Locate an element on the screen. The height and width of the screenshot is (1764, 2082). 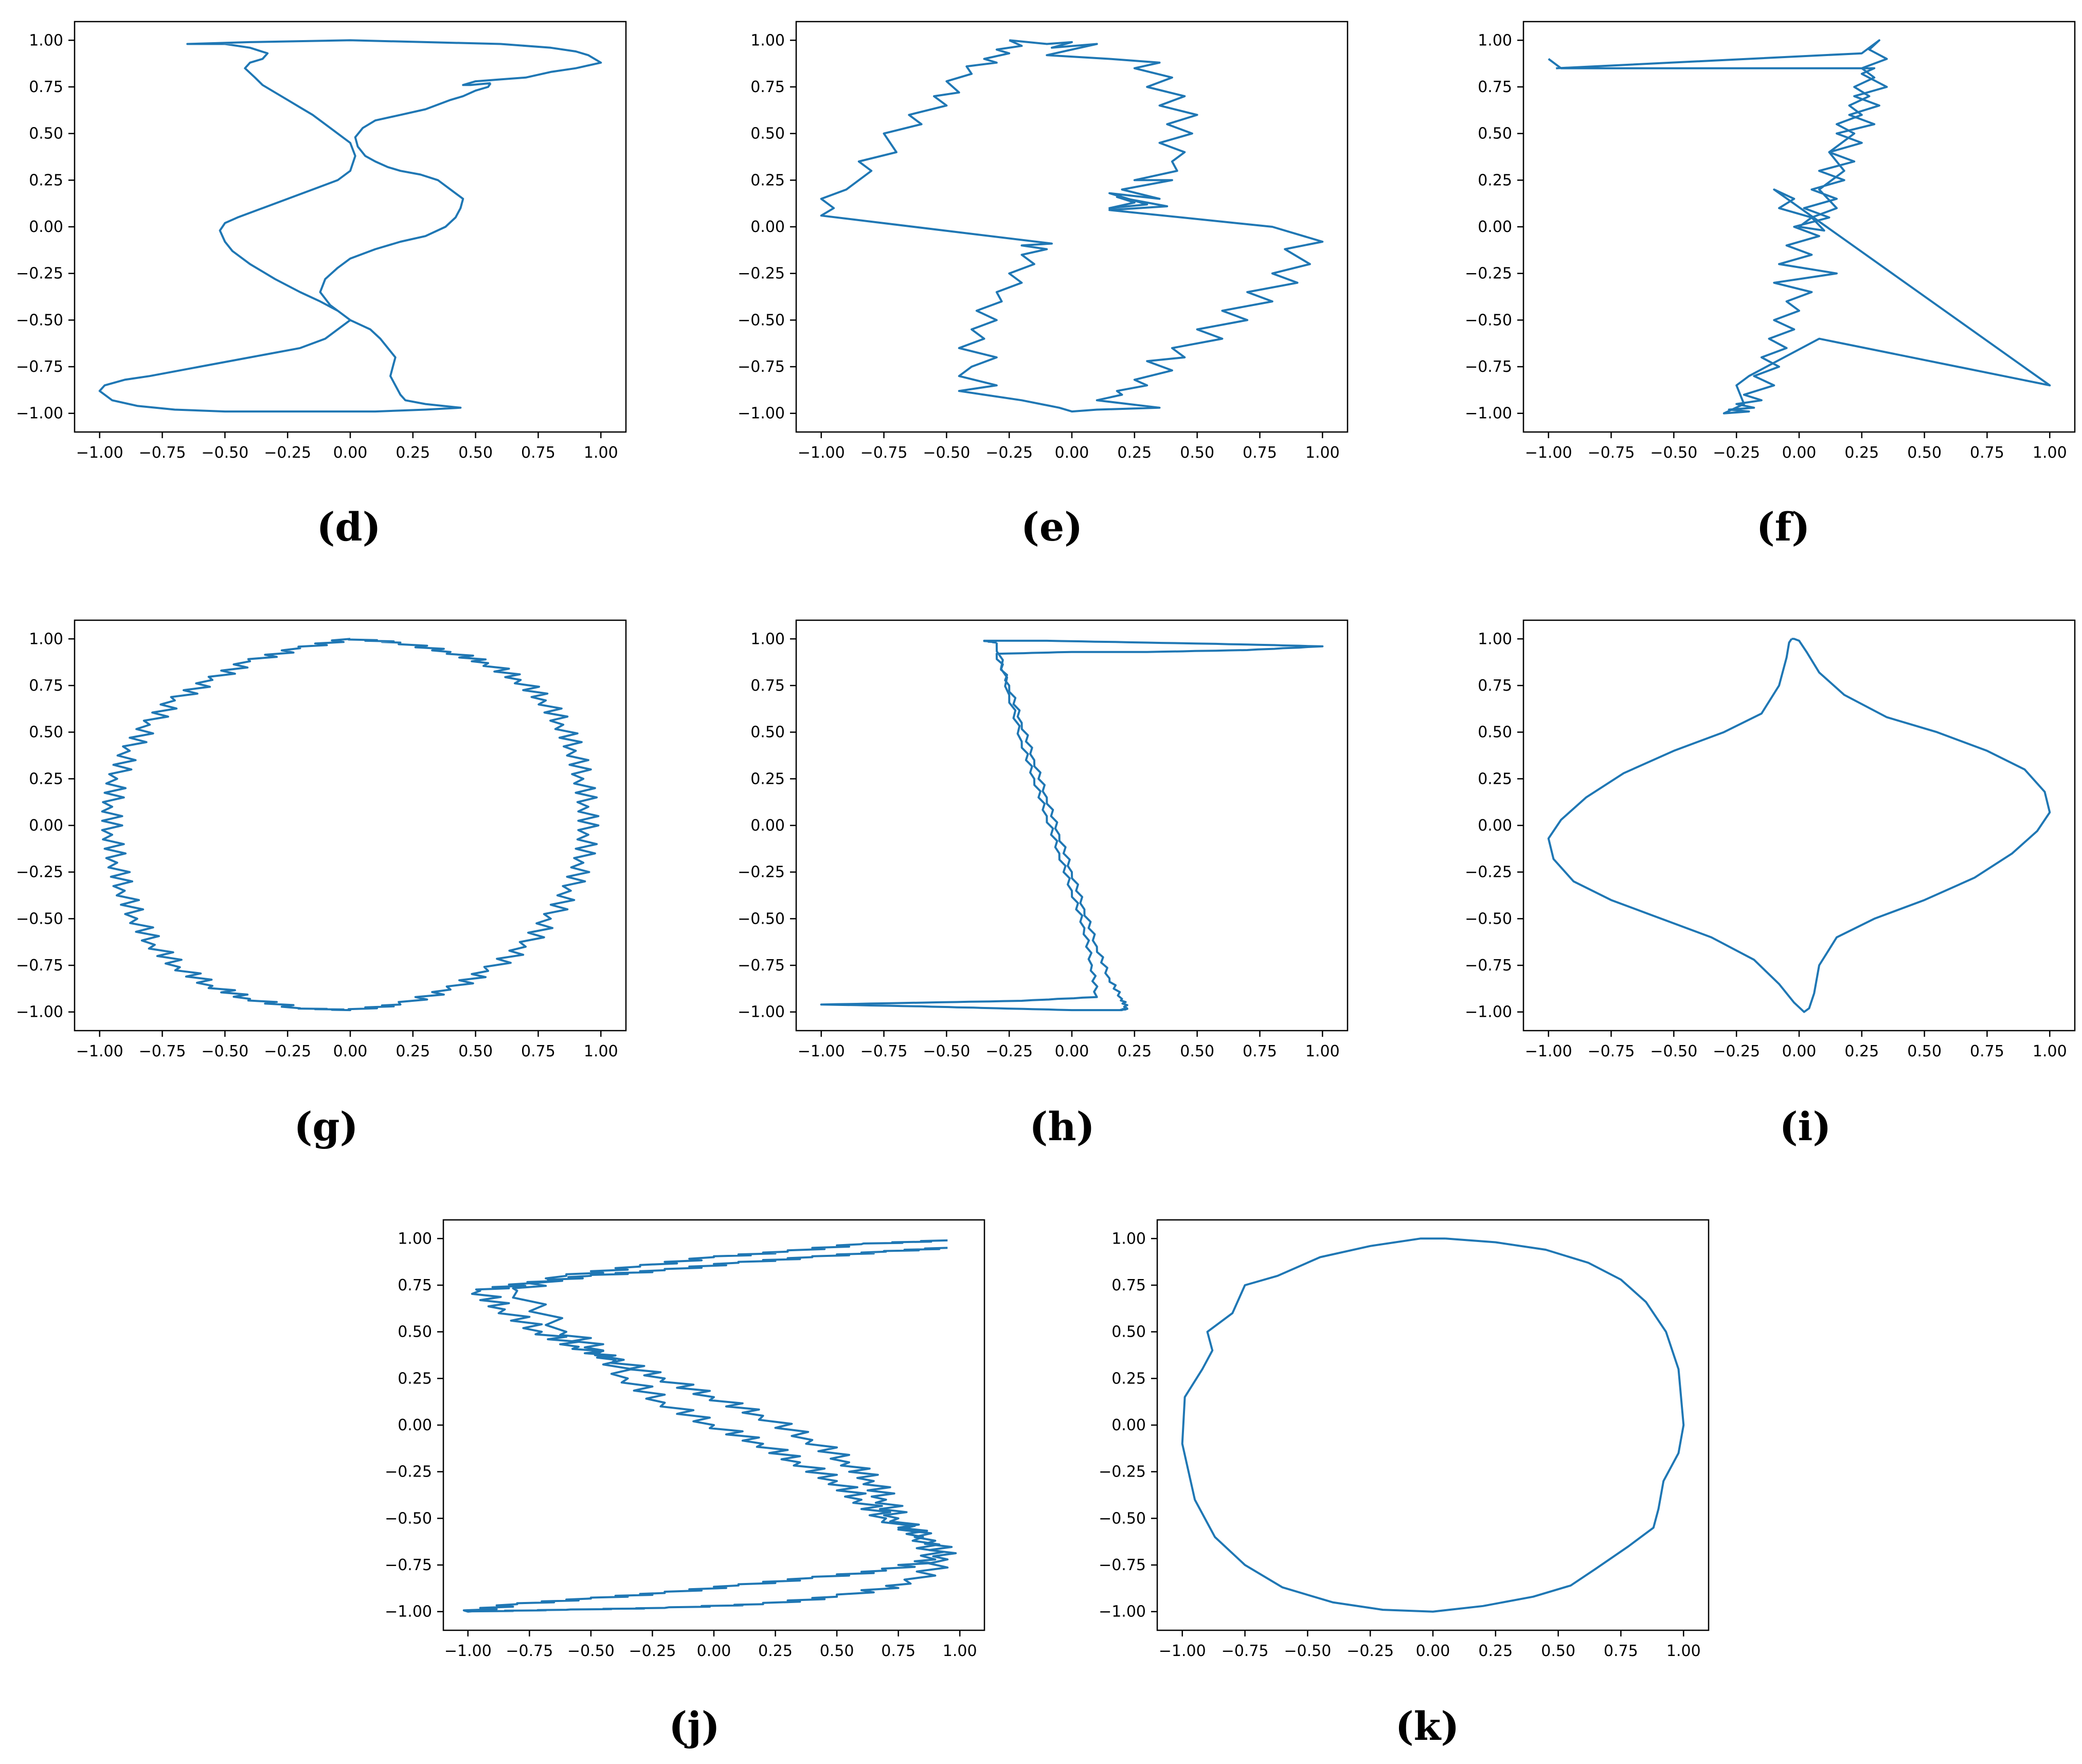
y-tick-label-h: −0.25 is located at coordinates (761, 872).